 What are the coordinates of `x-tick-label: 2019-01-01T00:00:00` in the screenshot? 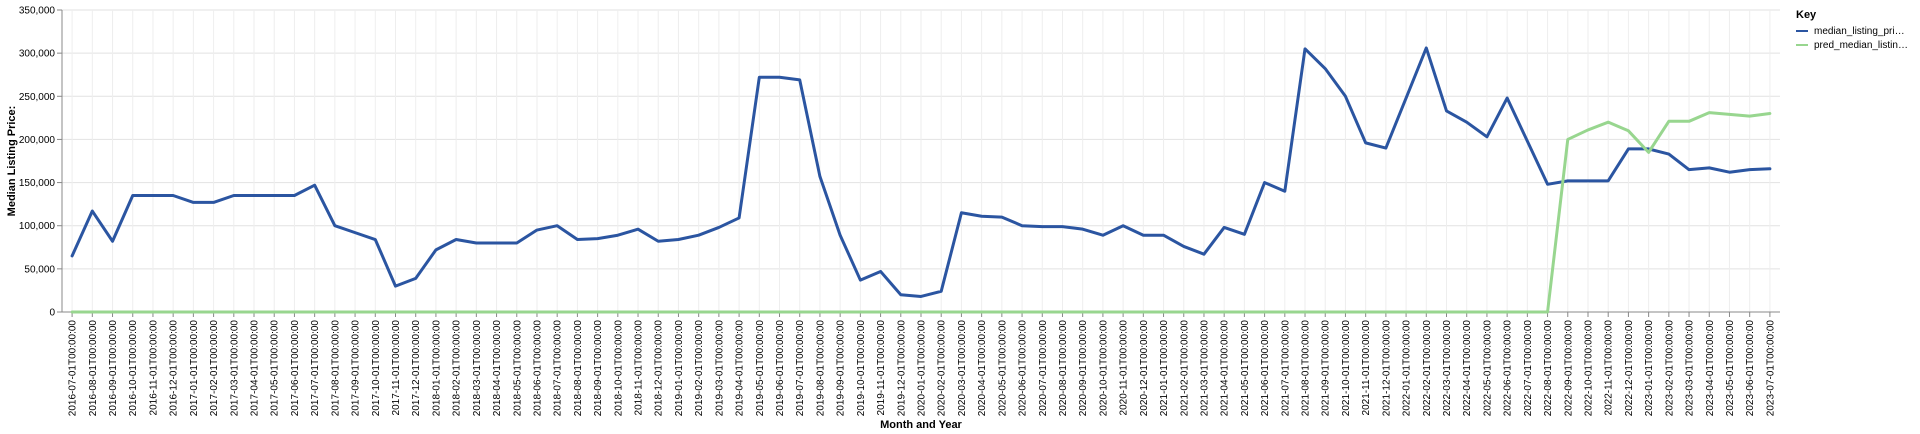 It's located at (679, 368).